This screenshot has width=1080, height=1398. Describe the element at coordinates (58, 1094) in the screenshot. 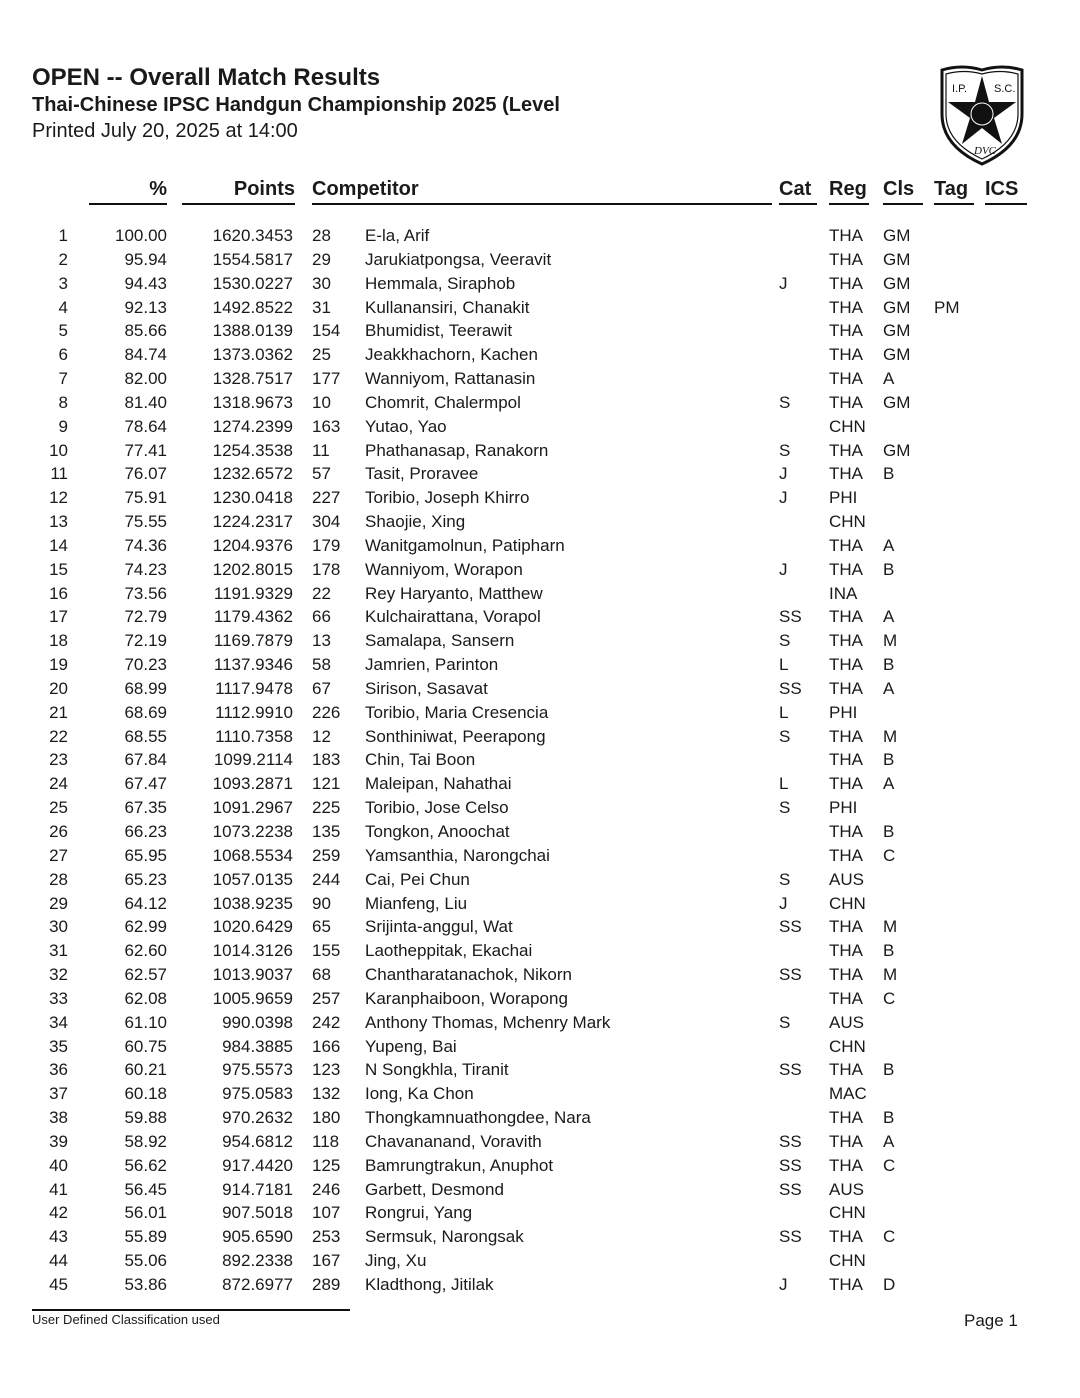

I see `cell-place: 37` at that location.